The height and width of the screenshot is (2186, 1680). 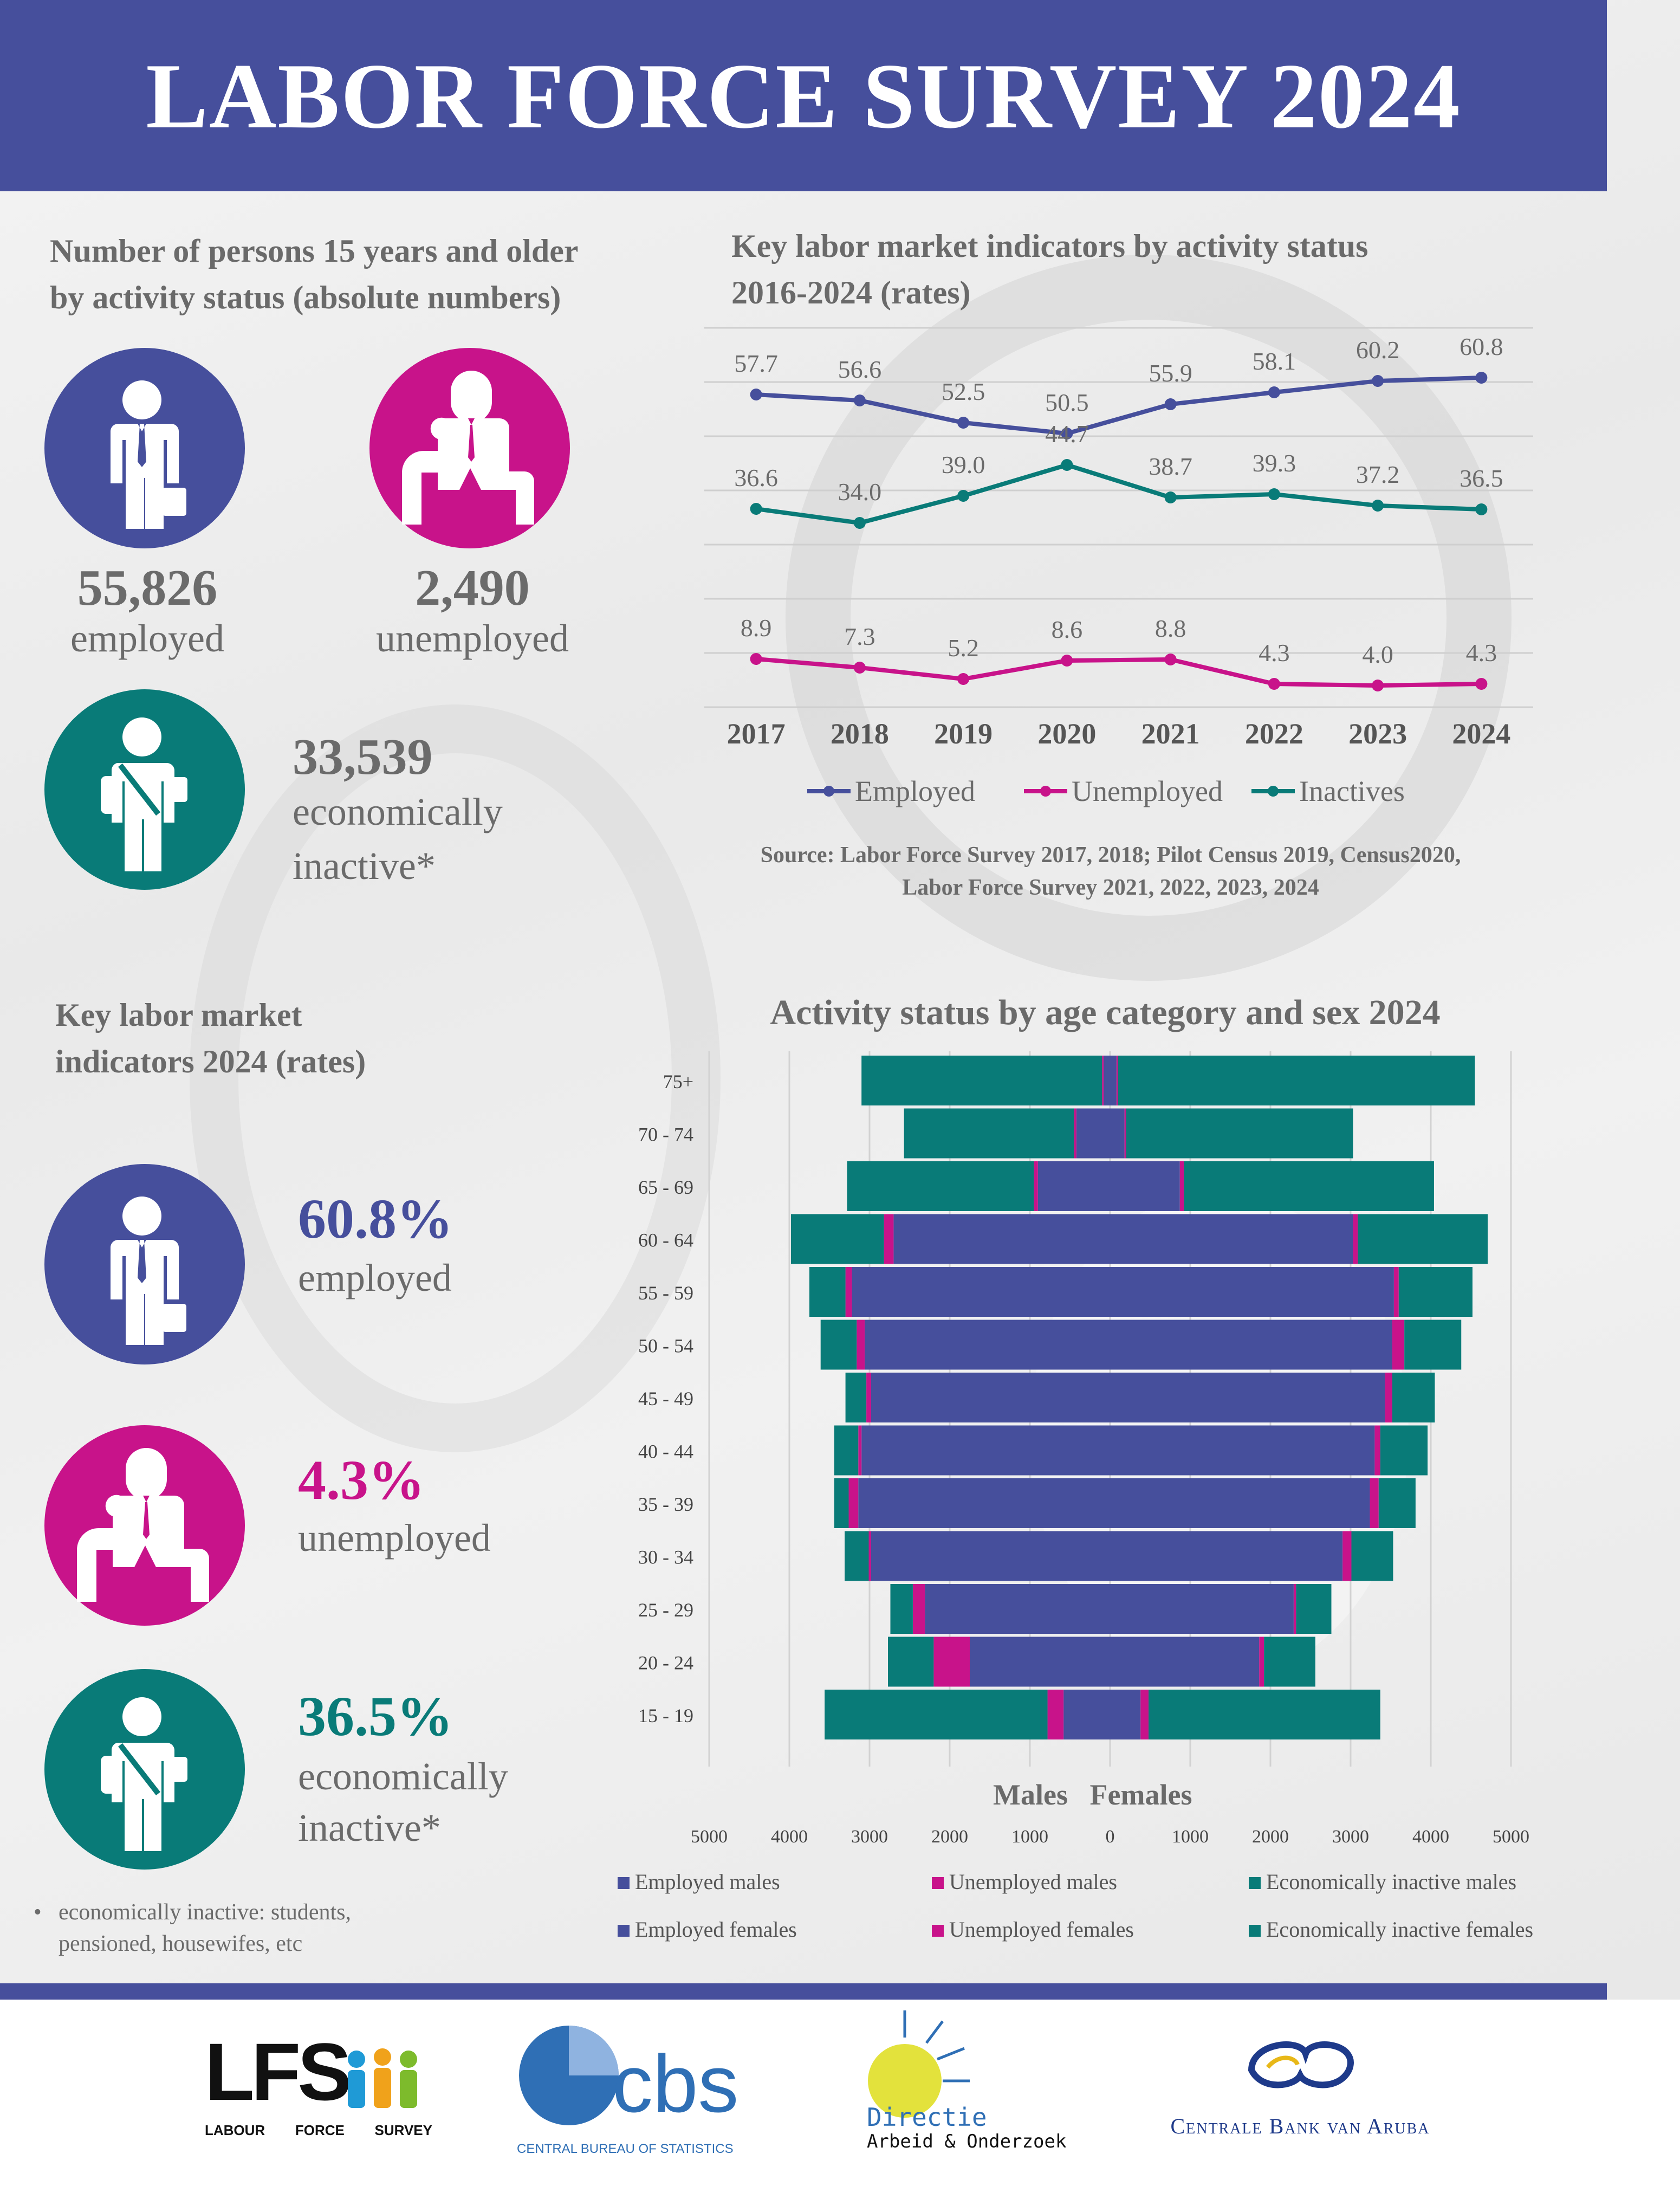 I want to click on legend-label: Unemployed males, so click(x=1033, y=1882).